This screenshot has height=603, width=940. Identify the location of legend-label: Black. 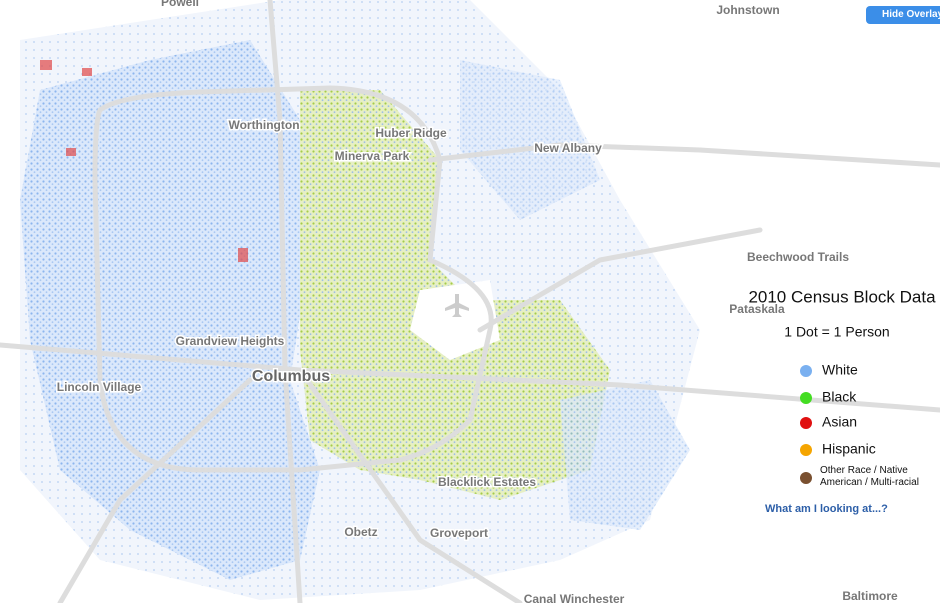
(839, 397).